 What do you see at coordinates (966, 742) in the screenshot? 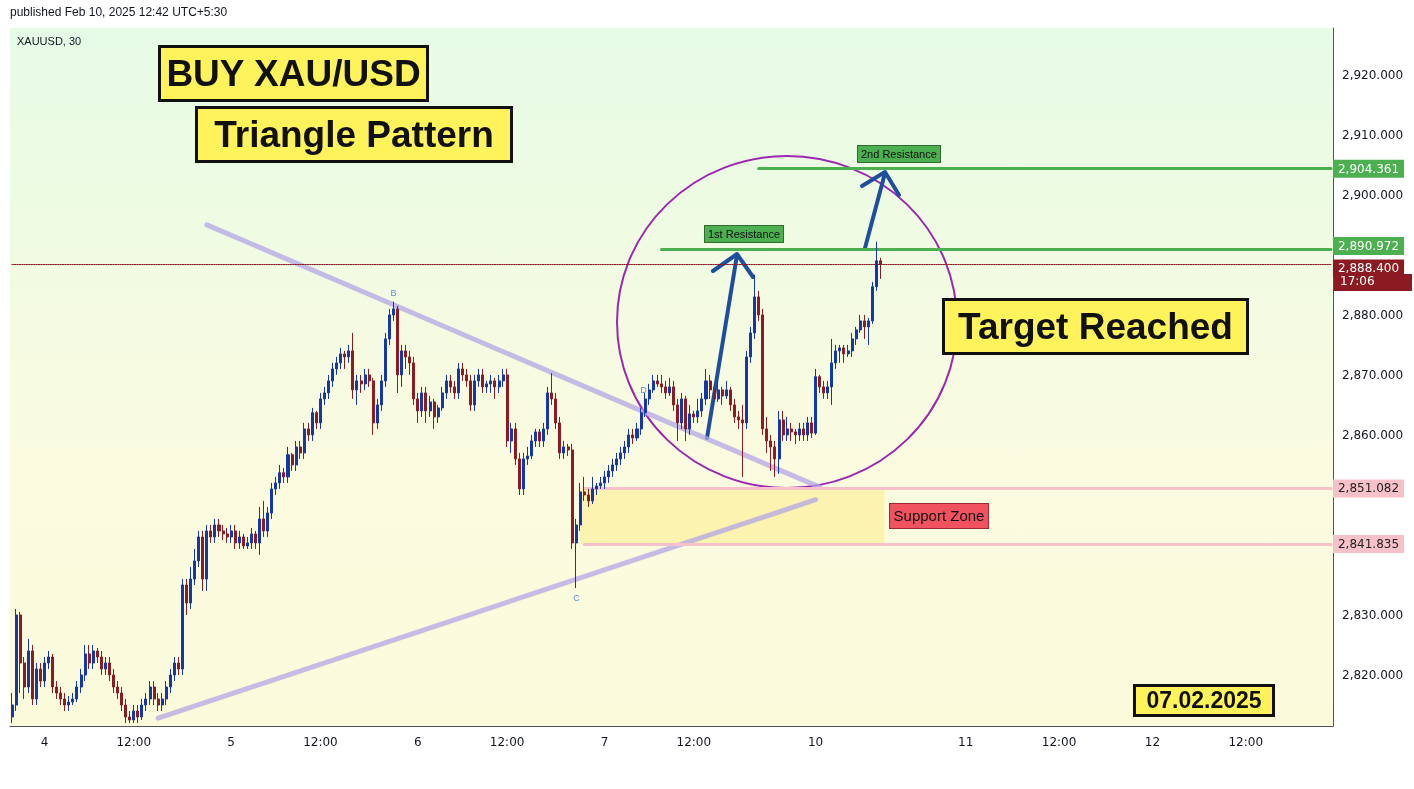
I see `x-tick-label: 11` at bounding box center [966, 742].